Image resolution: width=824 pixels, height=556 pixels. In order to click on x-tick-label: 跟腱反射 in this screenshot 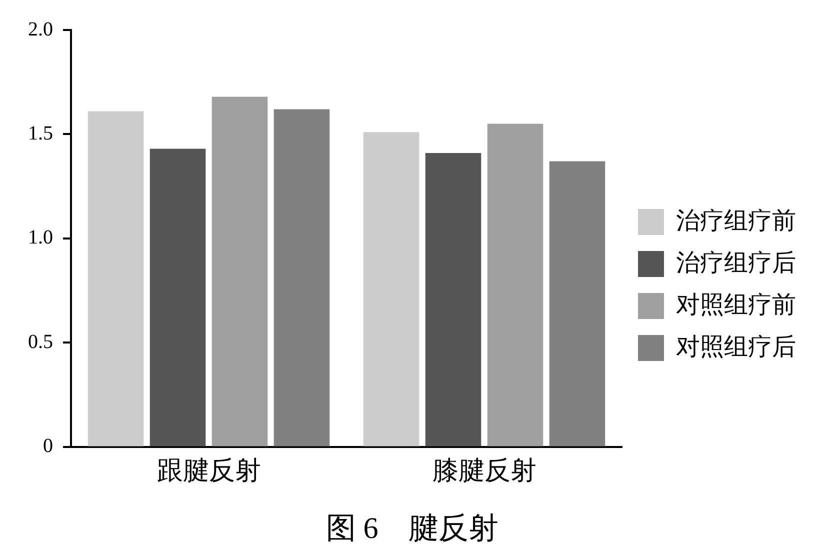, I will do `click(208, 471)`.